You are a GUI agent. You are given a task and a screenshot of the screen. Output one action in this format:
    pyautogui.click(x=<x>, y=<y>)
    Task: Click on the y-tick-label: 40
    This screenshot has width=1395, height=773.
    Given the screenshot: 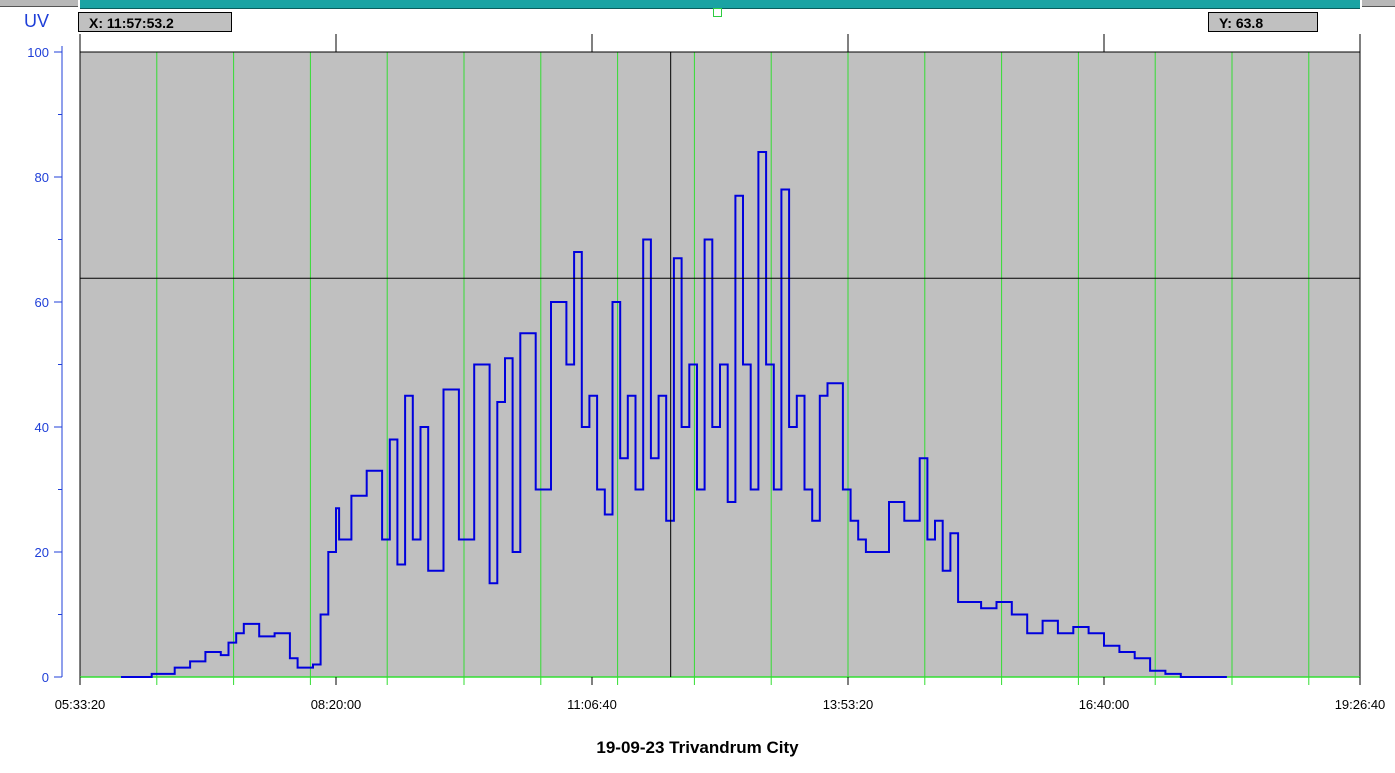 What is the action you would take?
    pyautogui.click(x=42, y=427)
    